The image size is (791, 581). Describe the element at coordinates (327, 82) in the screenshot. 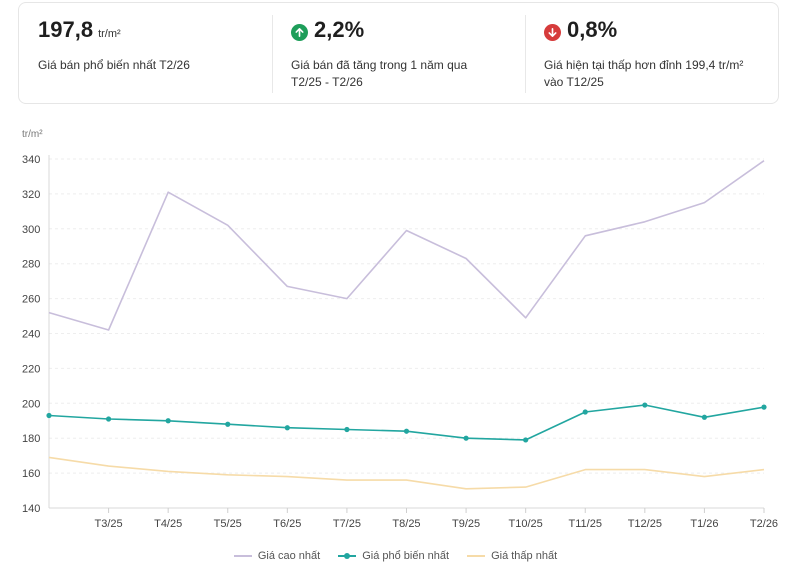

I see `stat-description-line: T2/25 - T2/26` at that location.